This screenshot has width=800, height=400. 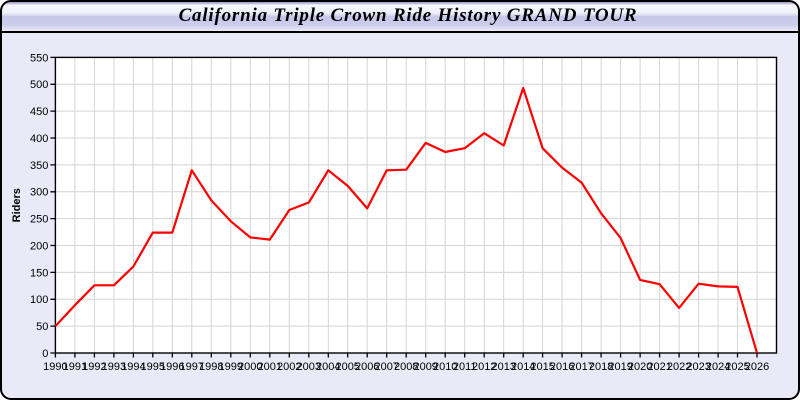 I want to click on svg-text: 0, so click(x=45, y=354).